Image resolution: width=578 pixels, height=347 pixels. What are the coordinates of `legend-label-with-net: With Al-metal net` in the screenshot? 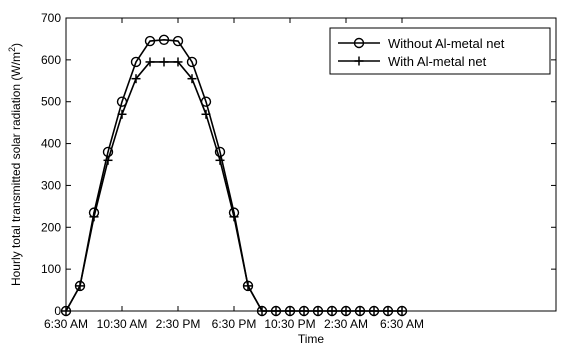 It's located at (437, 61).